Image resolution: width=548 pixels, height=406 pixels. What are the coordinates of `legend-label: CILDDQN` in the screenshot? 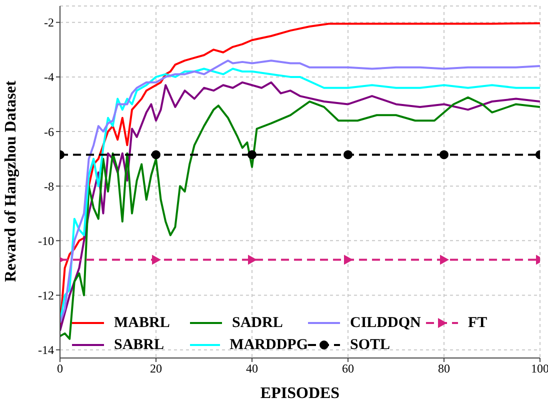 It's located at (385, 323).